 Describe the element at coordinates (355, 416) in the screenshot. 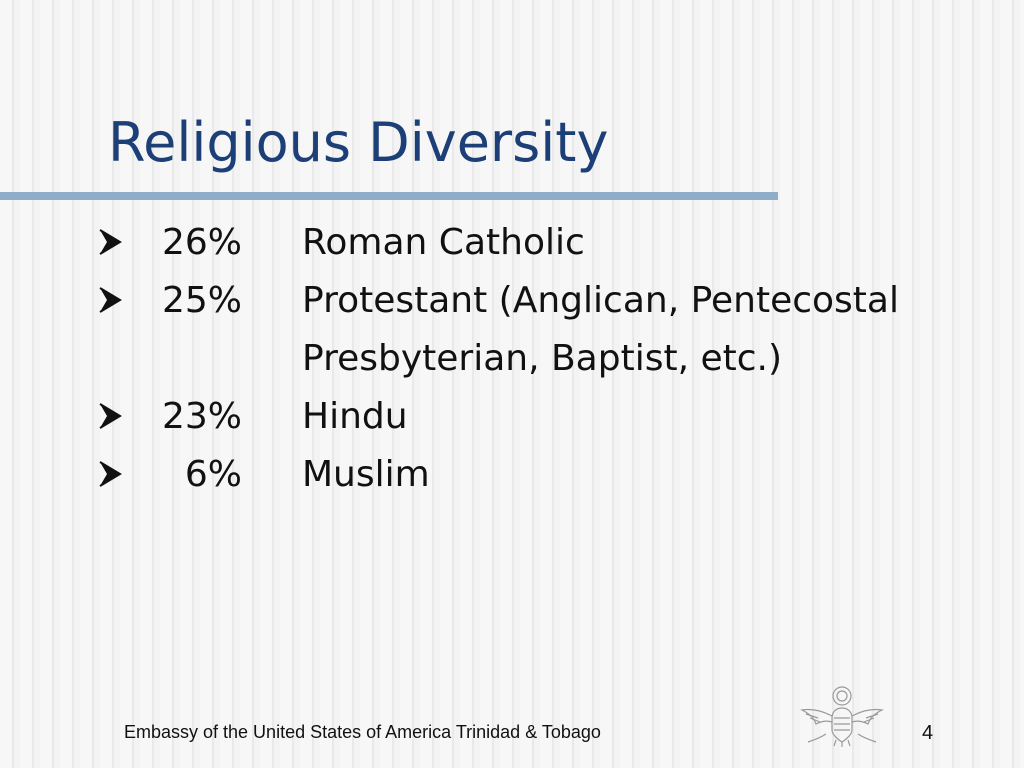

I see `religion-label: Hindu` at that location.